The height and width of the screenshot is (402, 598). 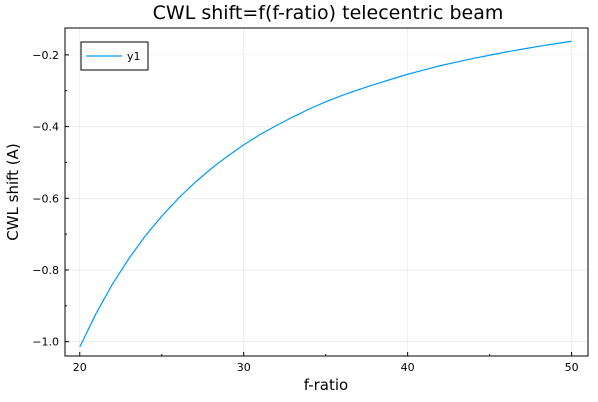 What do you see at coordinates (45, 198) in the screenshot?
I see `y-tick-label: −0.6` at bounding box center [45, 198].